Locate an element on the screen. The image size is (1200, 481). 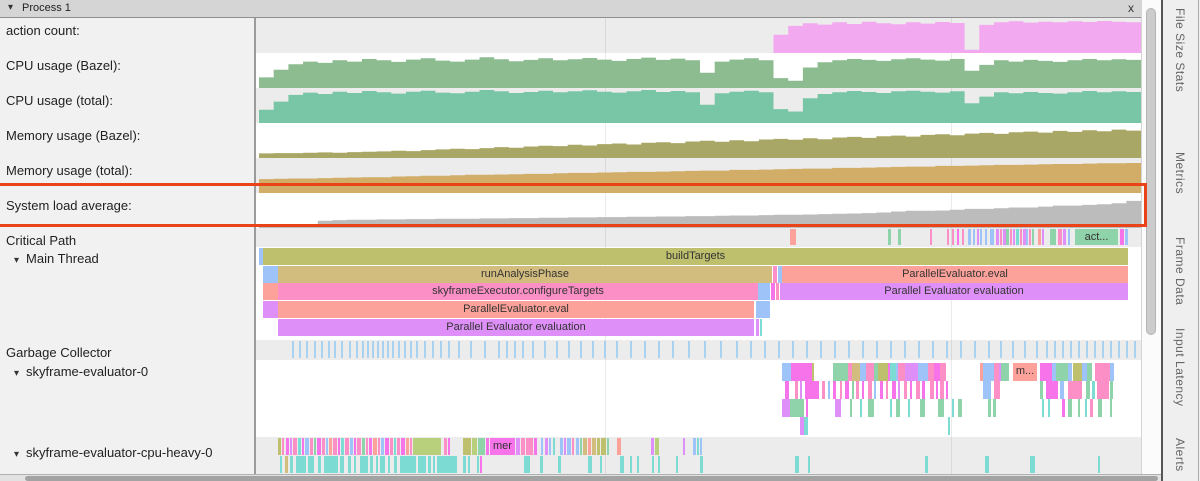
trace-slice: skyframeExecutor.configureTargets is located at coordinates (518, 292).